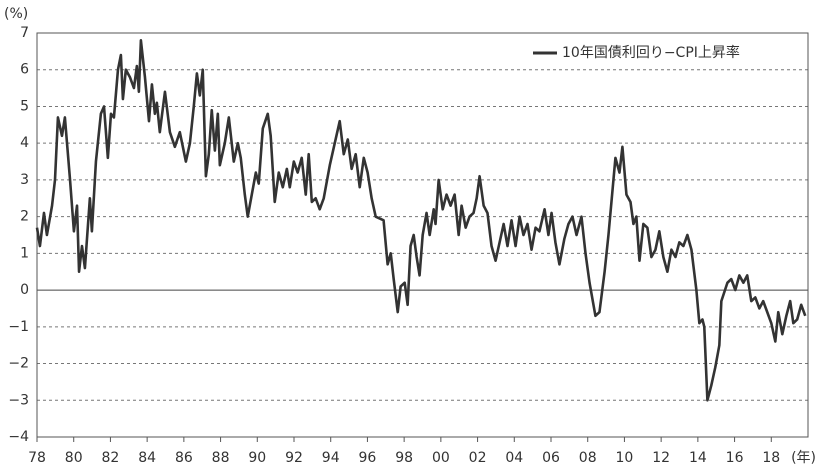  Describe the element at coordinates (698, 458) in the screenshot. I see `x-tick-label: 14` at that location.